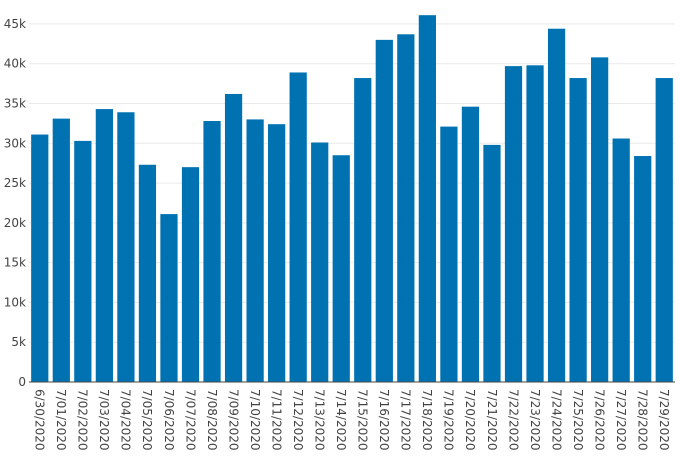 The height and width of the screenshot is (461, 680). What do you see at coordinates (40, 258) in the screenshot?
I see `bar-6-30-2020` at bounding box center [40, 258].